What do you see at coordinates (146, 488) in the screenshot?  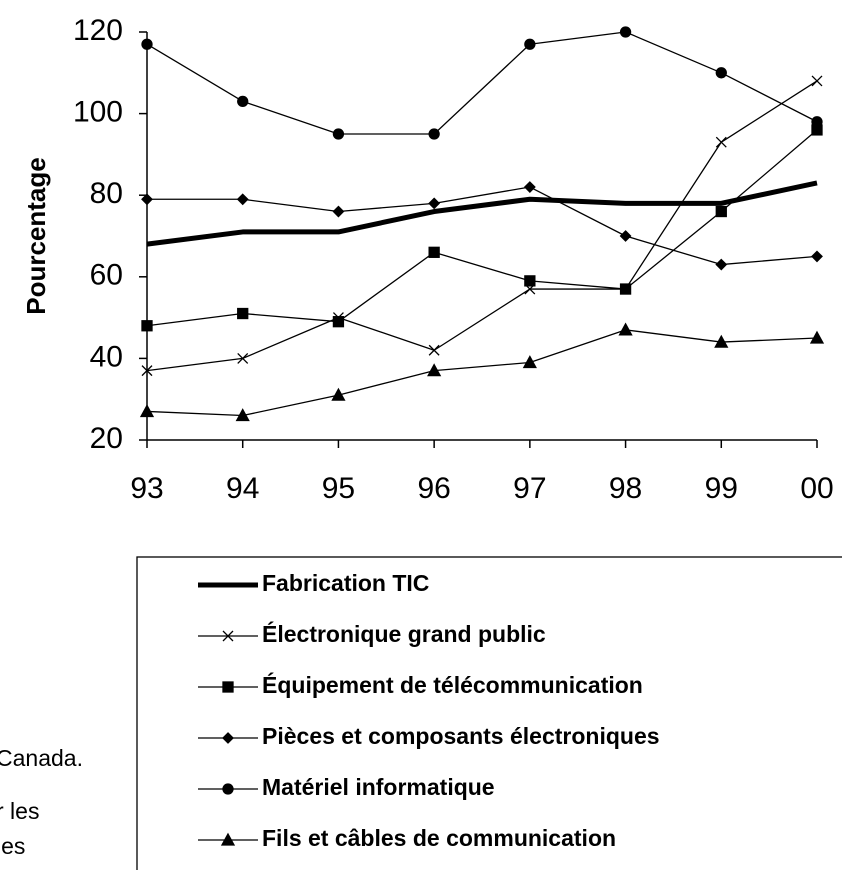 I see `x-tick-label: 93` at bounding box center [146, 488].